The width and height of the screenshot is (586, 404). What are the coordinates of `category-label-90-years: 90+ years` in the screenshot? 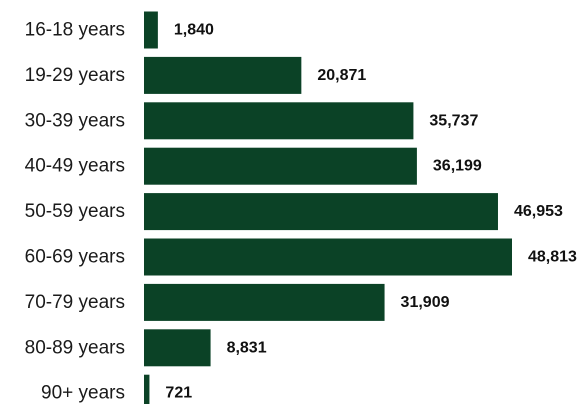 It's located at (83, 393).